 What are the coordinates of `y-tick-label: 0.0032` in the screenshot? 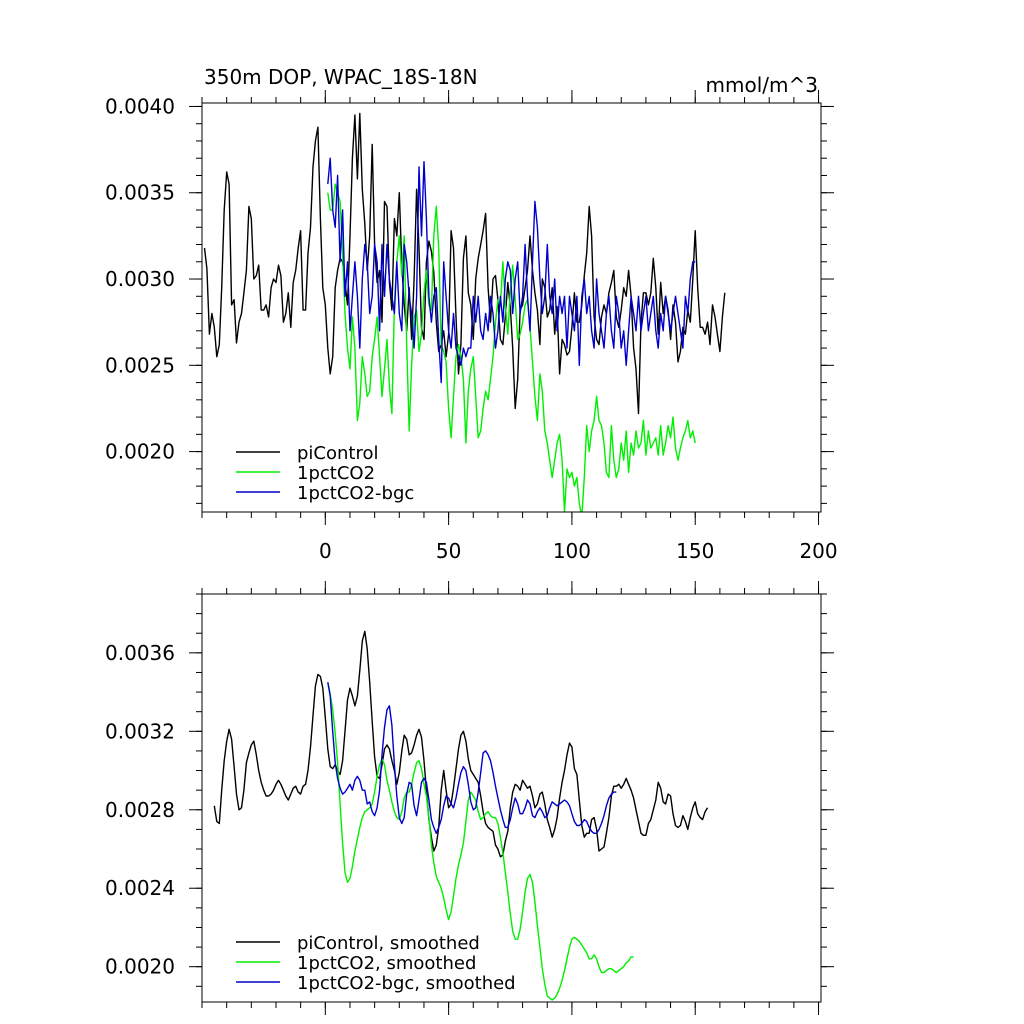 It's located at (140, 731).